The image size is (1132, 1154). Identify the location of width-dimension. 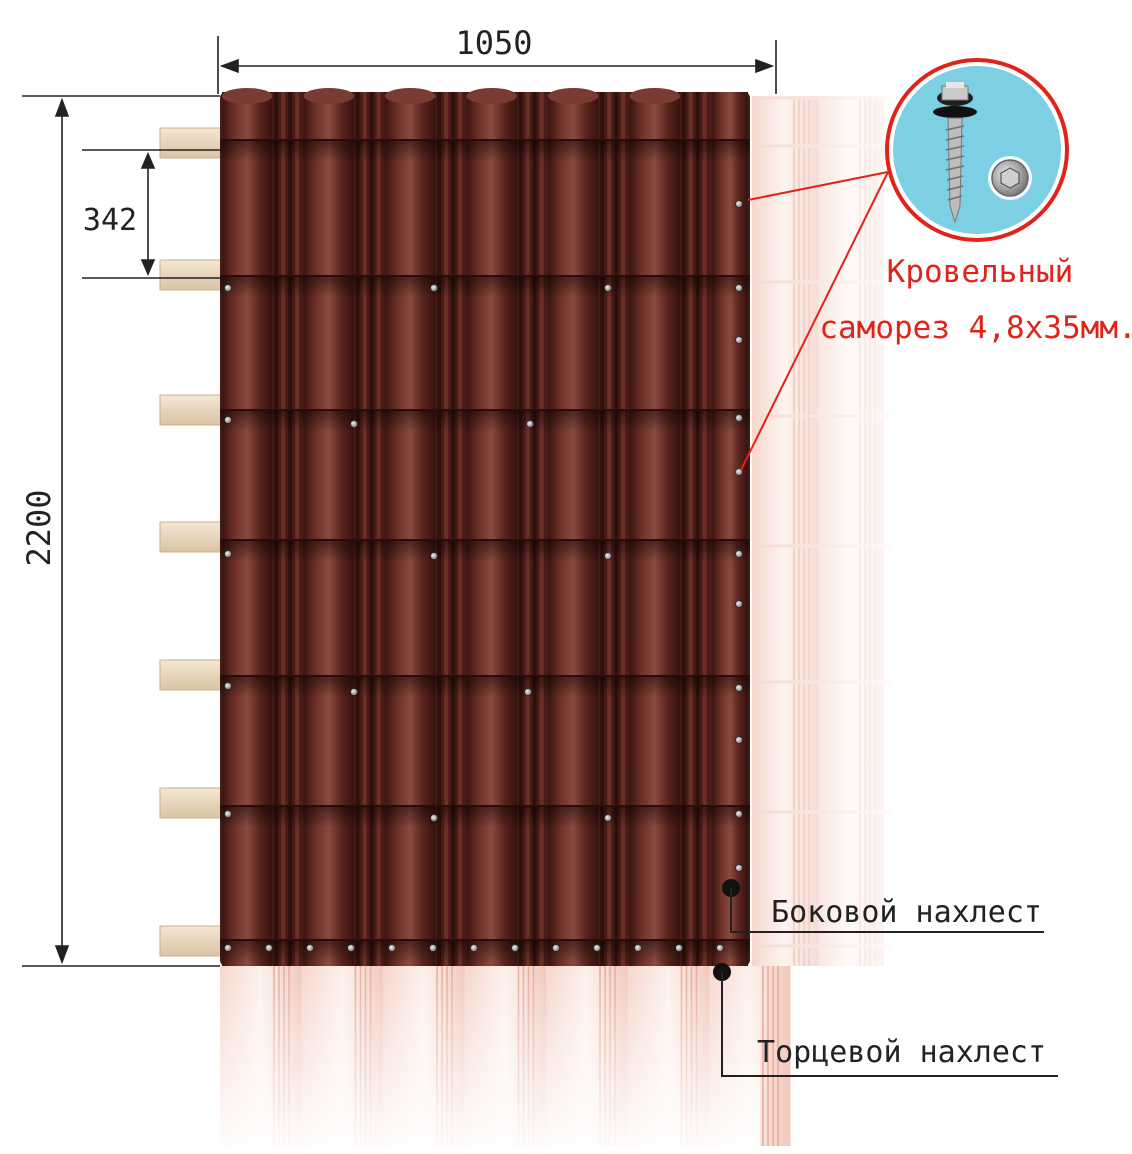
(497, 65).